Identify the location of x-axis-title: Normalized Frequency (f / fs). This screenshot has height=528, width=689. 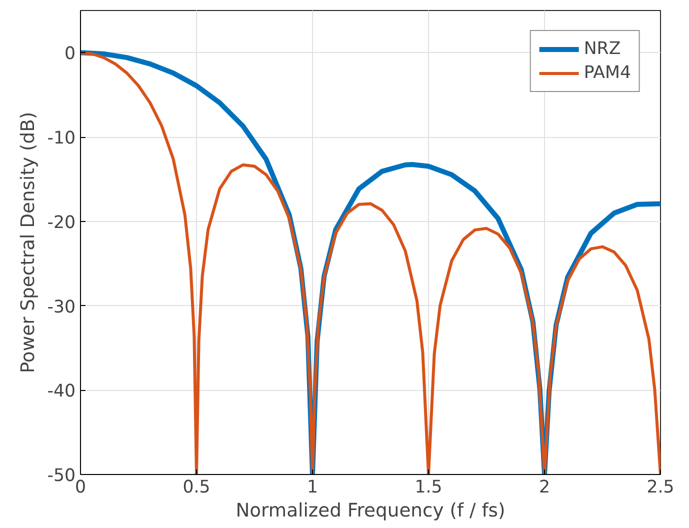
(371, 511).